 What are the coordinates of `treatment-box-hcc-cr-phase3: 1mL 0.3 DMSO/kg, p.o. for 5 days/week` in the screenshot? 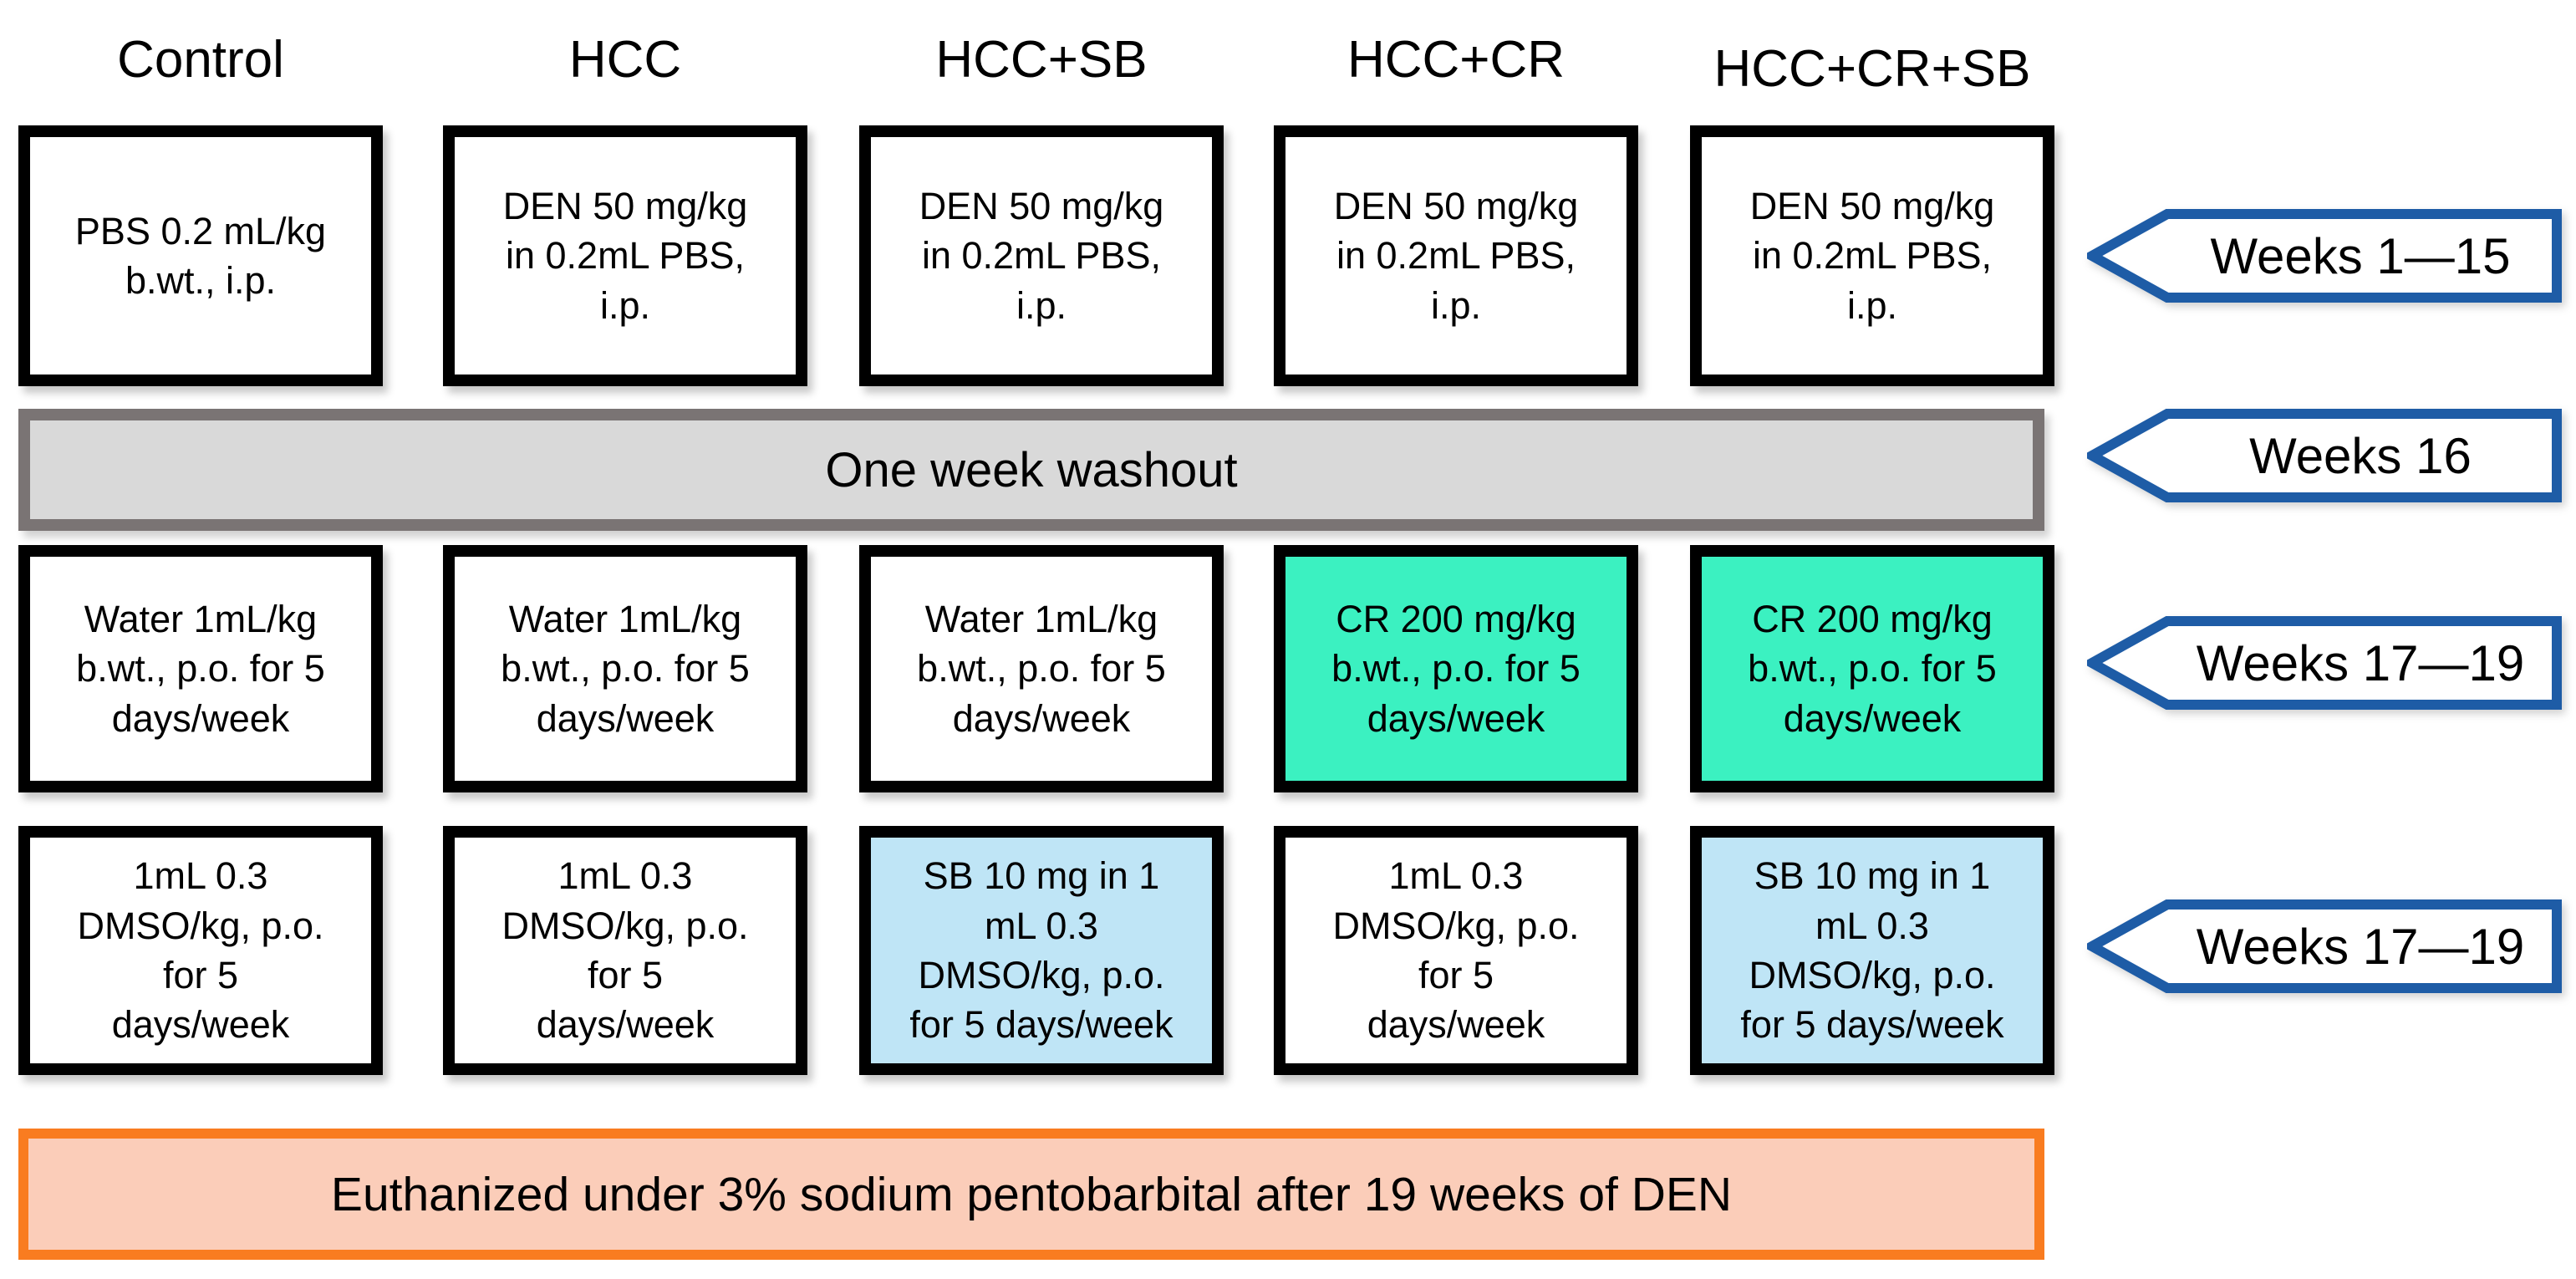 It's located at (1456, 951).